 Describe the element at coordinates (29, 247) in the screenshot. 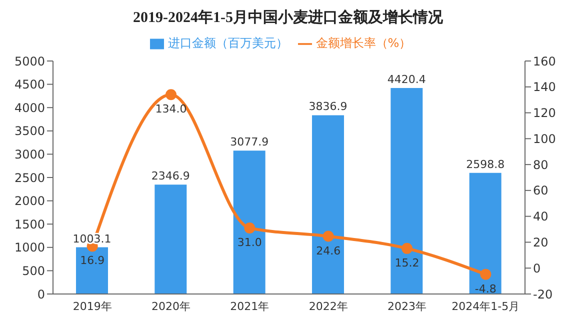

I see `y-tick-label: 1000` at that location.